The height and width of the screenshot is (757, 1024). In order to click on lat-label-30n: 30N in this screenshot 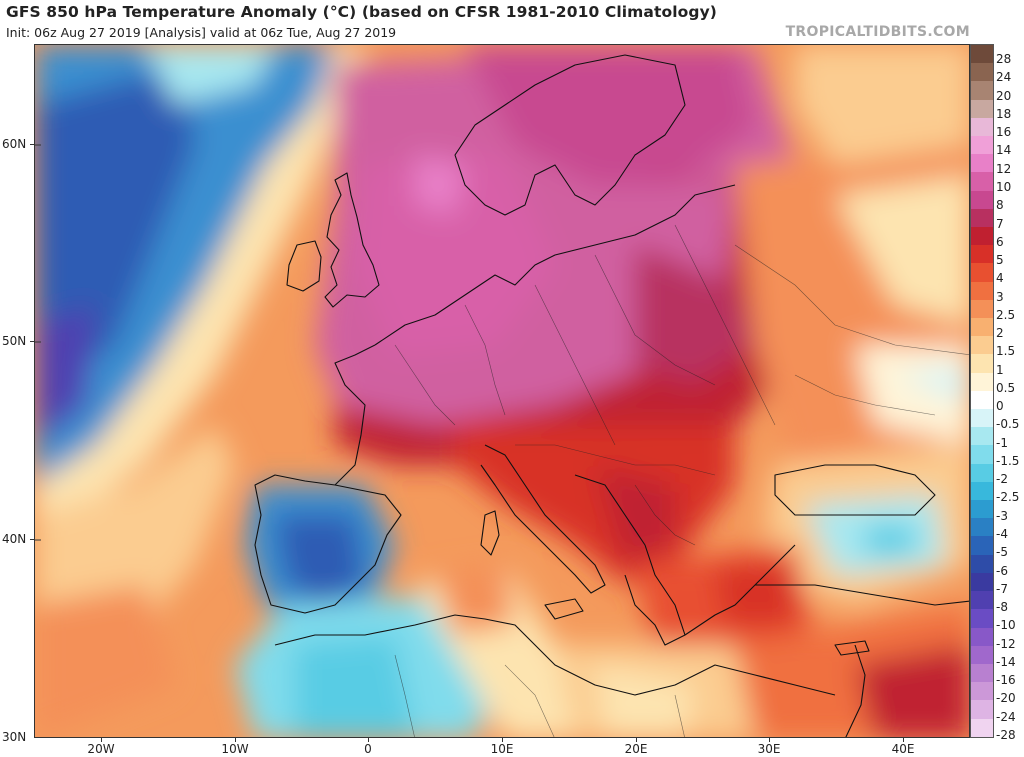, I will do `click(14, 737)`.